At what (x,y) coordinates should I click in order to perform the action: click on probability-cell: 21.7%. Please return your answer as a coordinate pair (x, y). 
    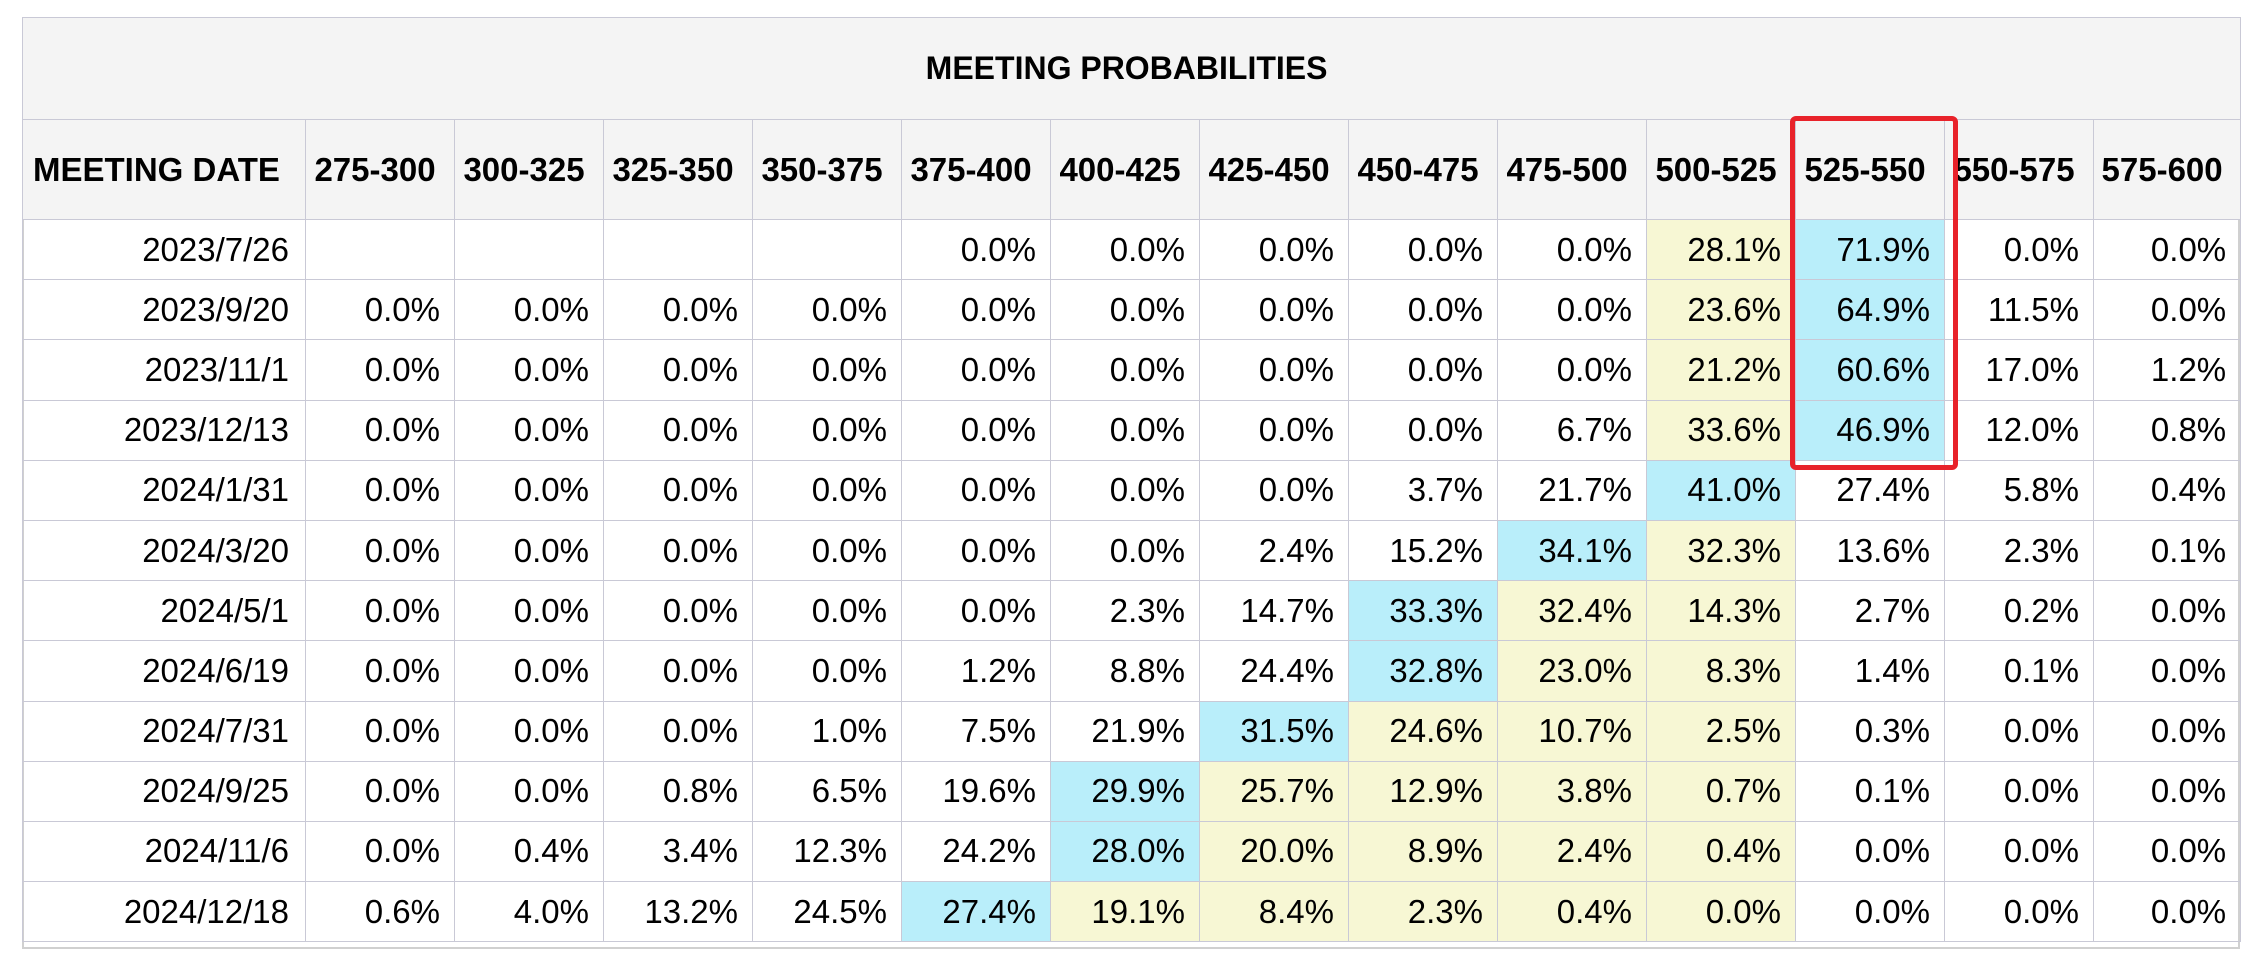
    Looking at the image, I should click on (1572, 490).